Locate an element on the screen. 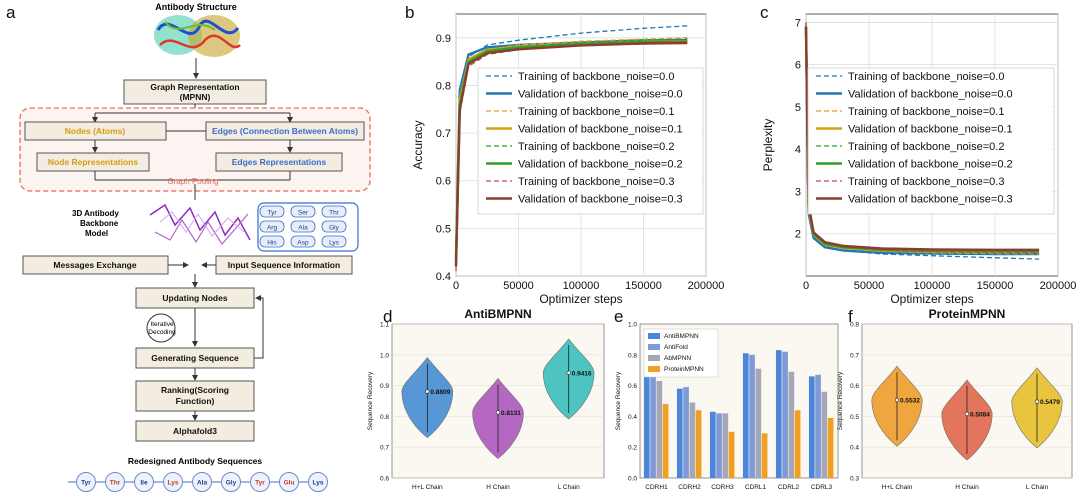  legend-box is located at coordinates (590, 141).